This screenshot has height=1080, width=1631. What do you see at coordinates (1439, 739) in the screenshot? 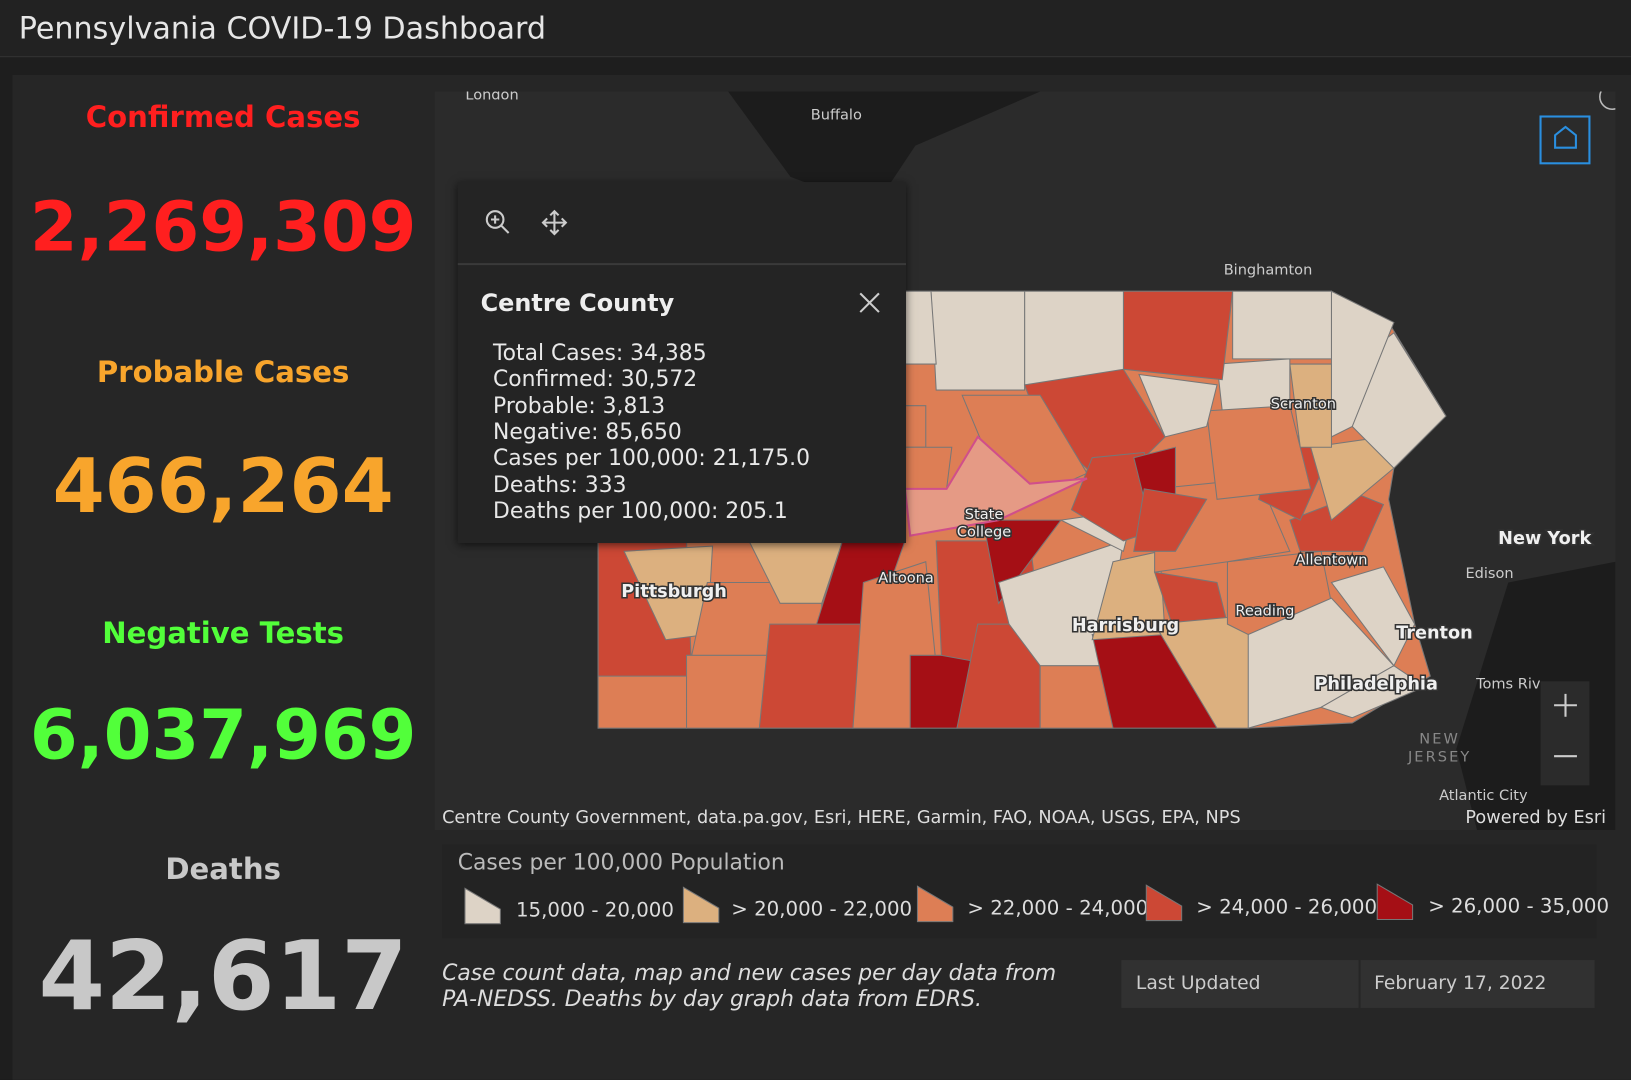
I see `map-label: NEW` at bounding box center [1439, 739].